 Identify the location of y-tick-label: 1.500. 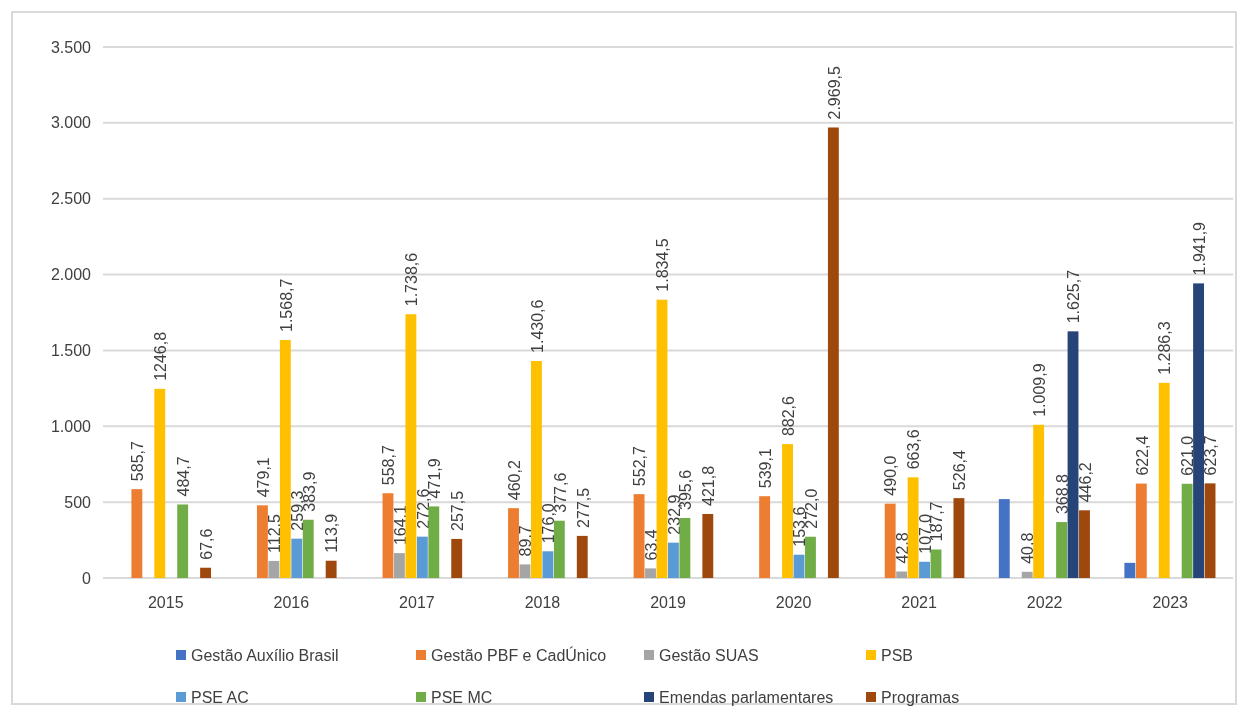
(71, 351).